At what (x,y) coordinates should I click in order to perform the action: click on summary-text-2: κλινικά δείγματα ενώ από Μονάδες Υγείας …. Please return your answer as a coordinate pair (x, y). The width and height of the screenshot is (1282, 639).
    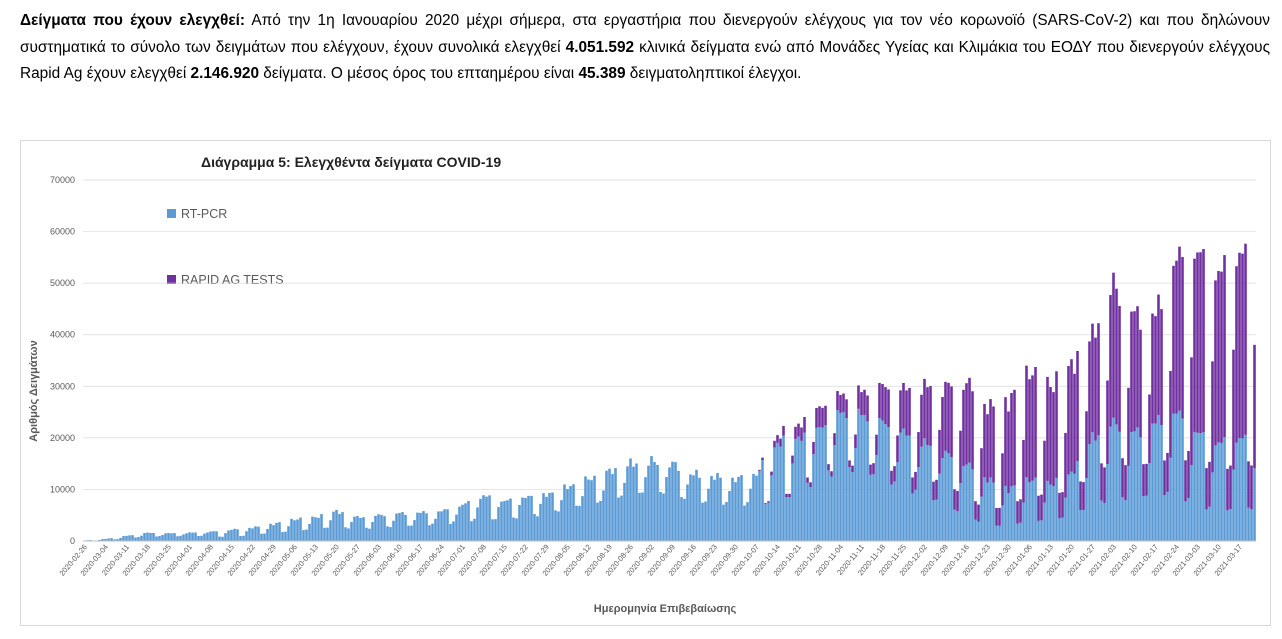
    Looking at the image, I should click on (645, 60).